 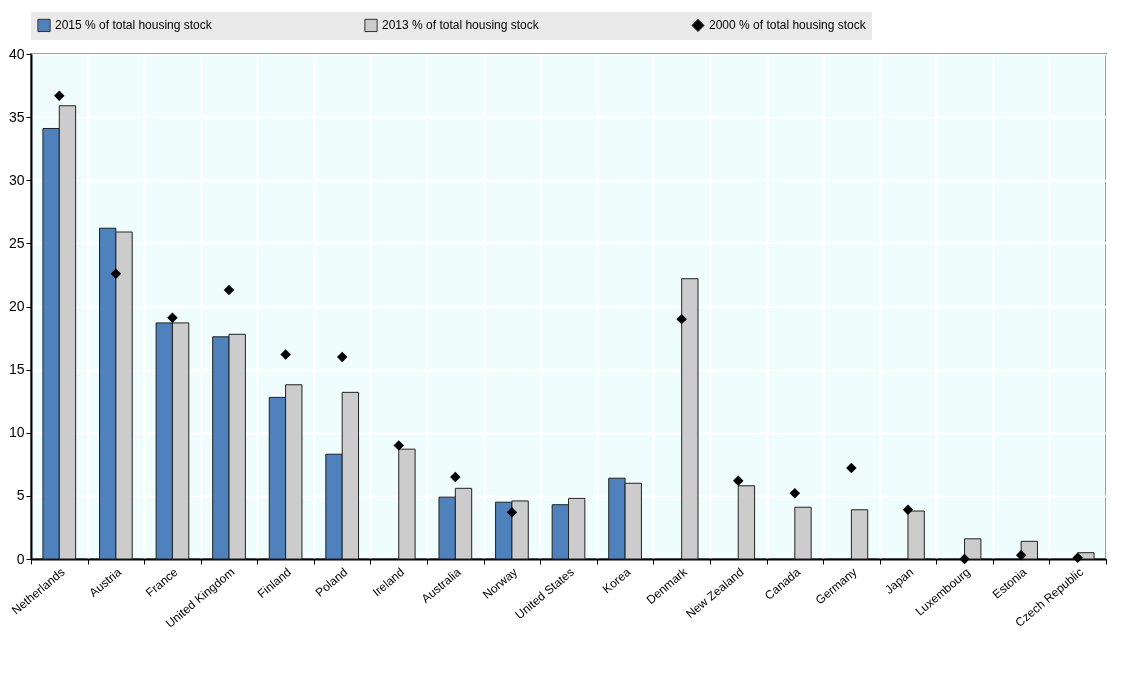 I want to click on y-tick-label: 5, so click(x=20, y=495).